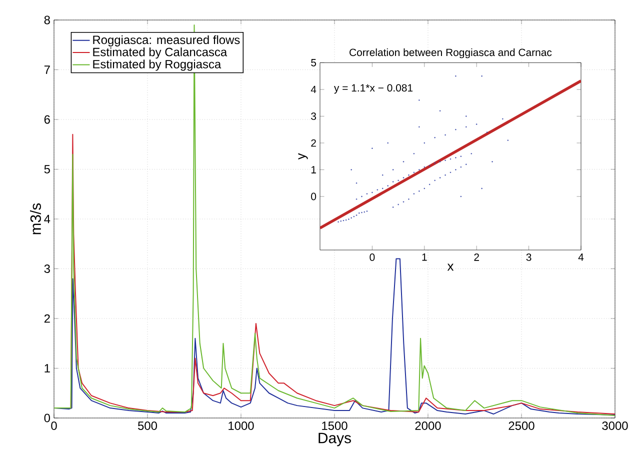 Image resolution: width=639 pixels, height=472 pixels. Describe the element at coordinates (335, 426) in the screenshot. I see `x-tick-label: 1500` at that location.